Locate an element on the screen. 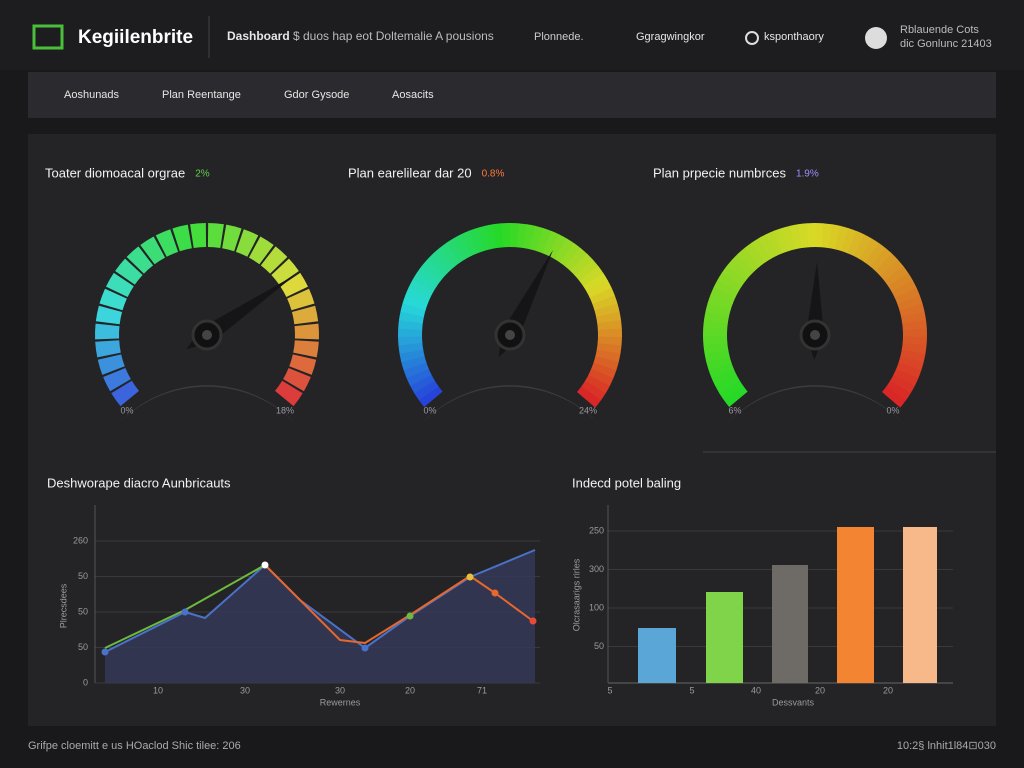 The image size is (1024, 768). user-name: Rblauende Cots is located at coordinates (939, 30).